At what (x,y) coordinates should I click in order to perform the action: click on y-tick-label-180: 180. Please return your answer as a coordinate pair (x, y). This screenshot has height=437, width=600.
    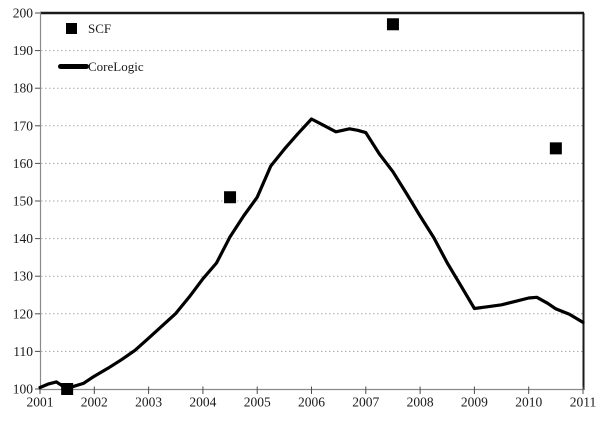
    Looking at the image, I should click on (23, 88).